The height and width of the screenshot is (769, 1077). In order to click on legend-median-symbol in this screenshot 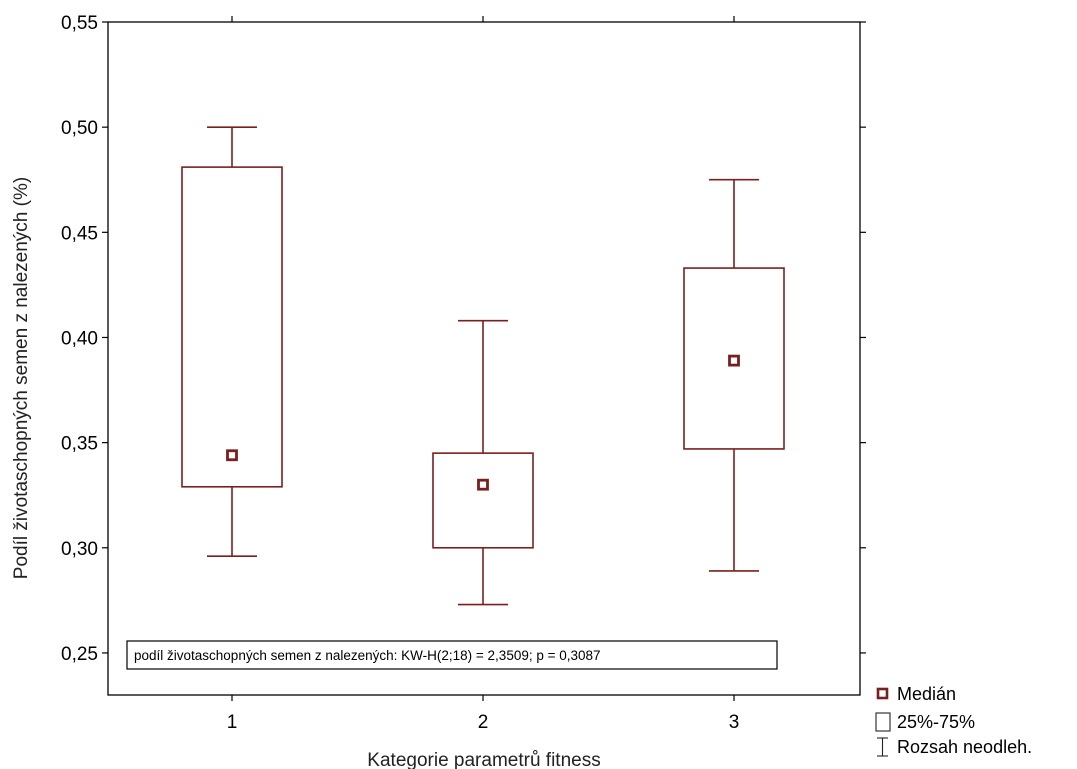, I will do `click(882, 693)`.